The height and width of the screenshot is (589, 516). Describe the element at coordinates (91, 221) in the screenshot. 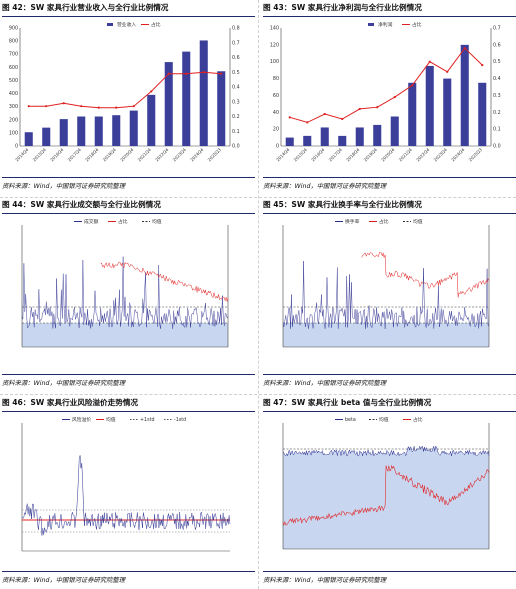

I see `legend-label: 成交额` at that location.